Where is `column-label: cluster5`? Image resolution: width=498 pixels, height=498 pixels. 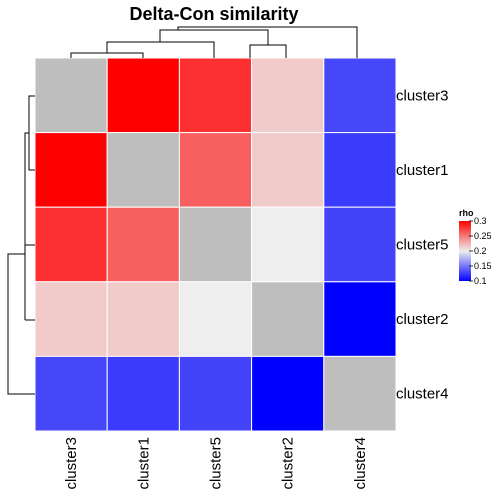 column-label: cluster5 is located at coordinates (216, 463).